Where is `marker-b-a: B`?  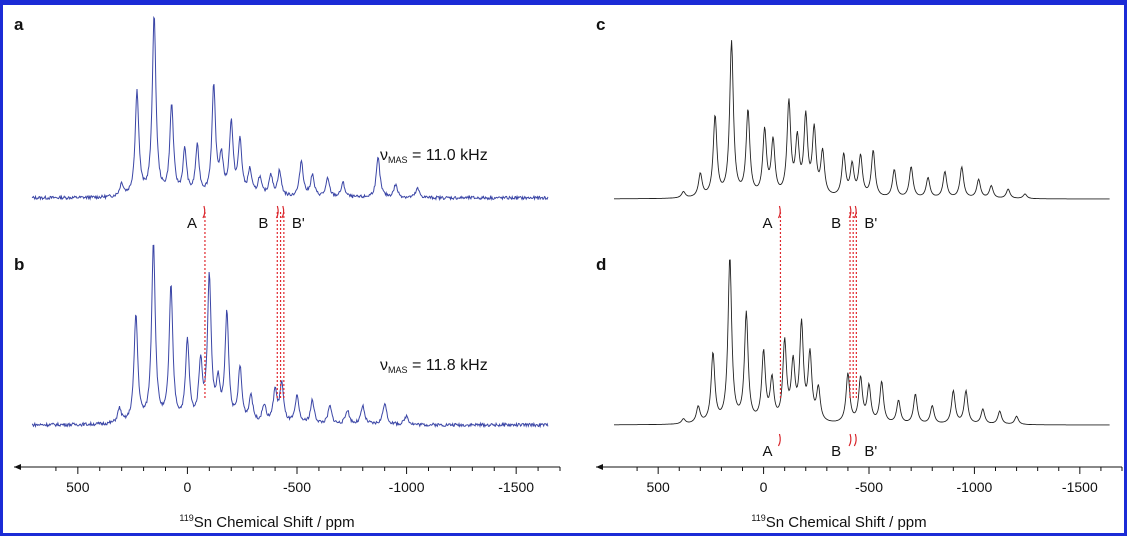 marker-b-a: B is located at coordinates (263, 223).